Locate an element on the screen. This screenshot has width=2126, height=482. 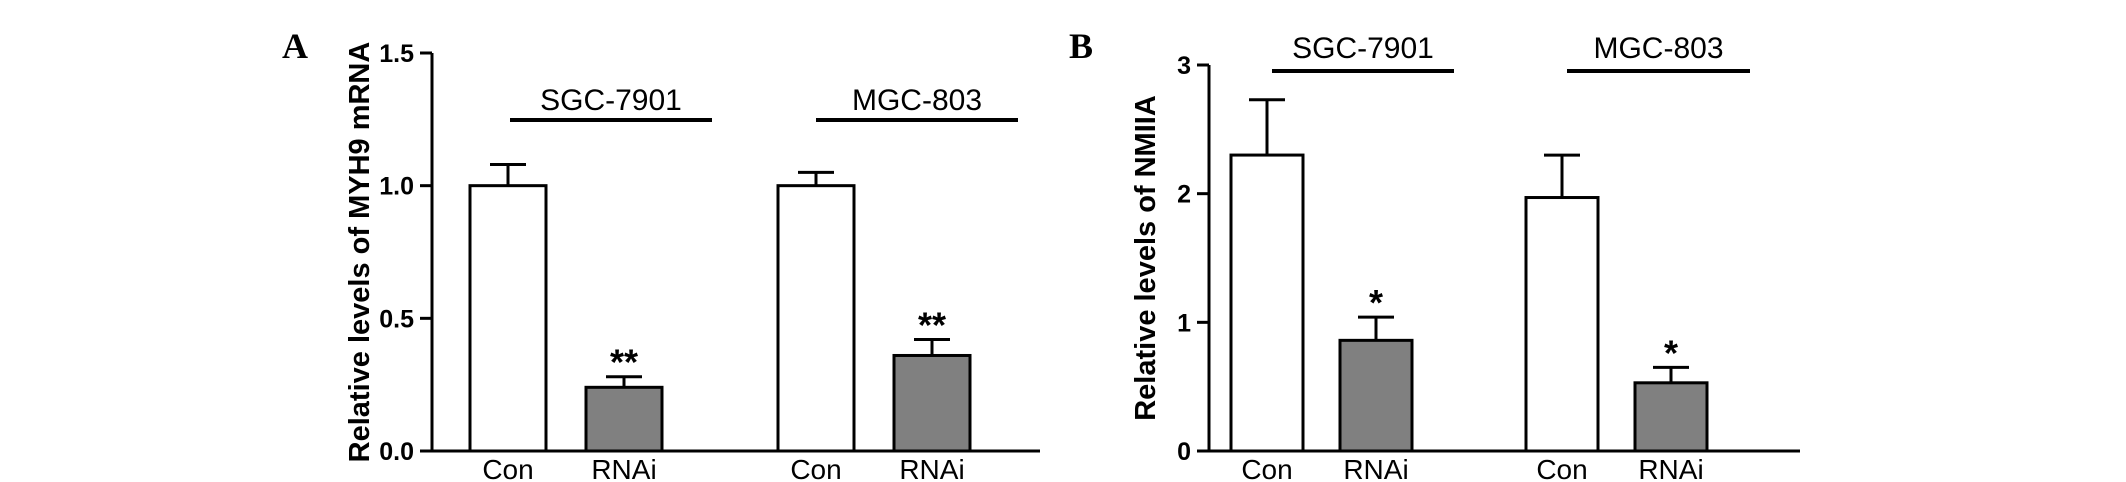
panel-b-y-axis-label: Relative levels of NMIIA is located at coordinates (1146, 258).